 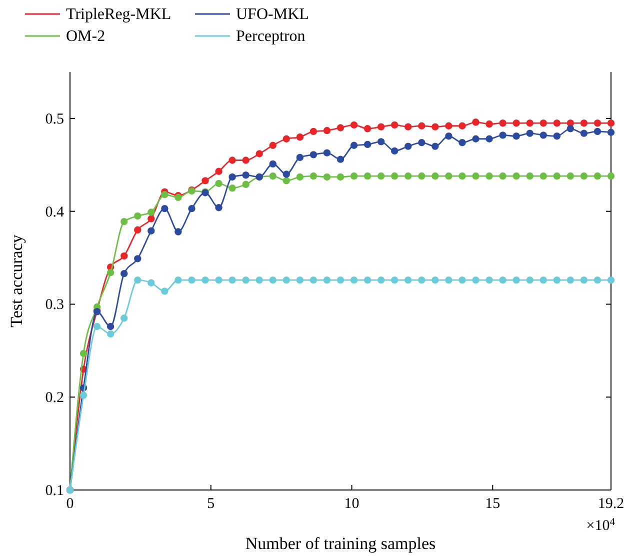 What do you see at coordinates (54, 119) in the screenshot?
I see `y-tick-label: 0.5` at bounding box center [54, 119].